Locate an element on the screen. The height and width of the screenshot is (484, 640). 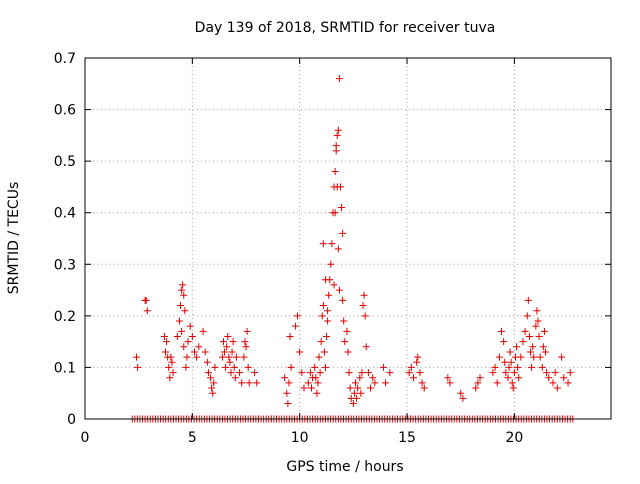
x-tick-label: 5 is located at coordinates (192, 438).